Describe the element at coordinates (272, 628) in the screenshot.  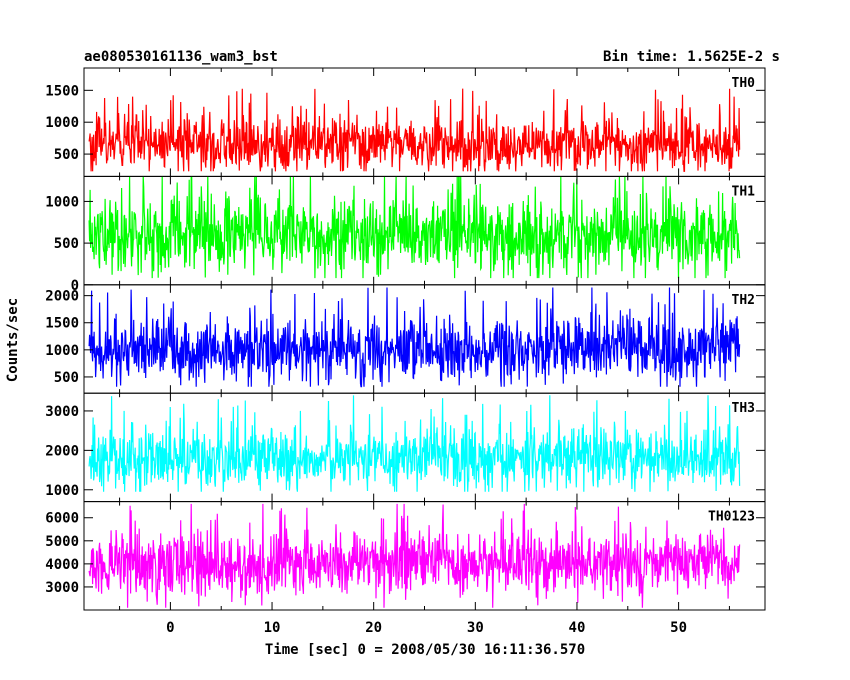
I see `x-tick-label: 10` at that location.